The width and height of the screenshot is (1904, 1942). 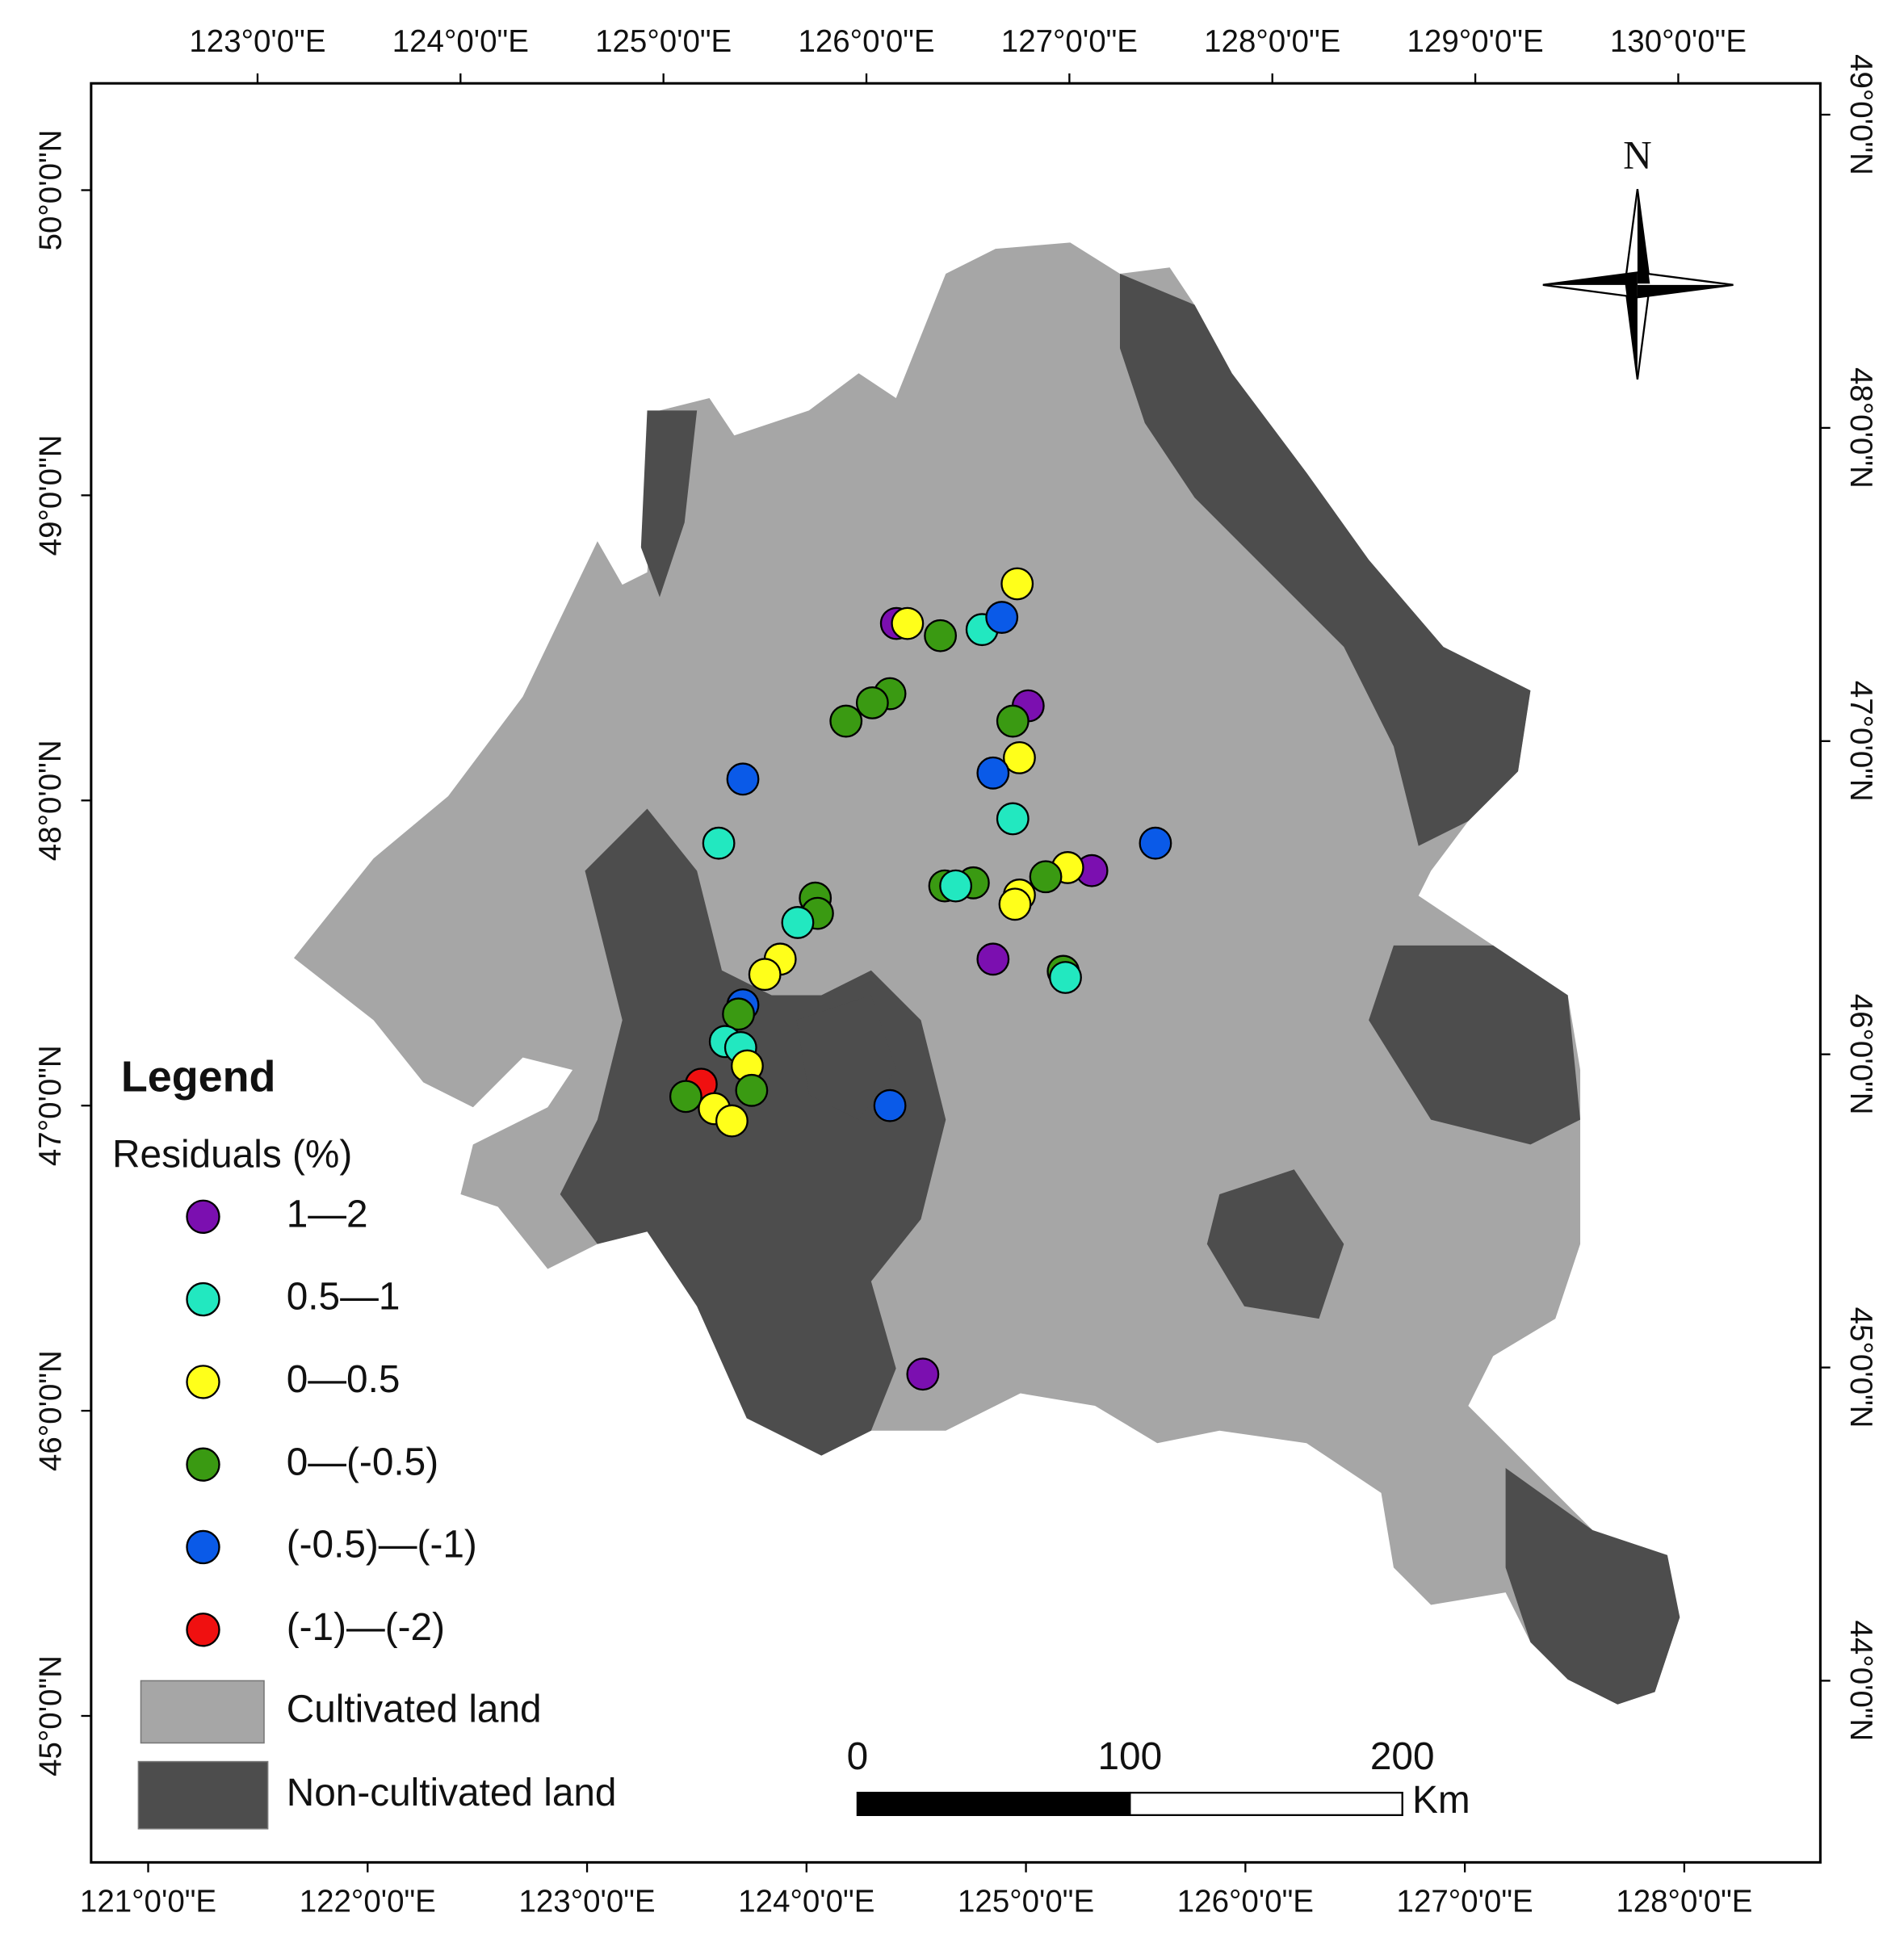 What do you see at coordinates (382, 1545) in the screenshot?
I see `legend-label: (-0.5)—(-1)` at bounding box center [382, 1545].